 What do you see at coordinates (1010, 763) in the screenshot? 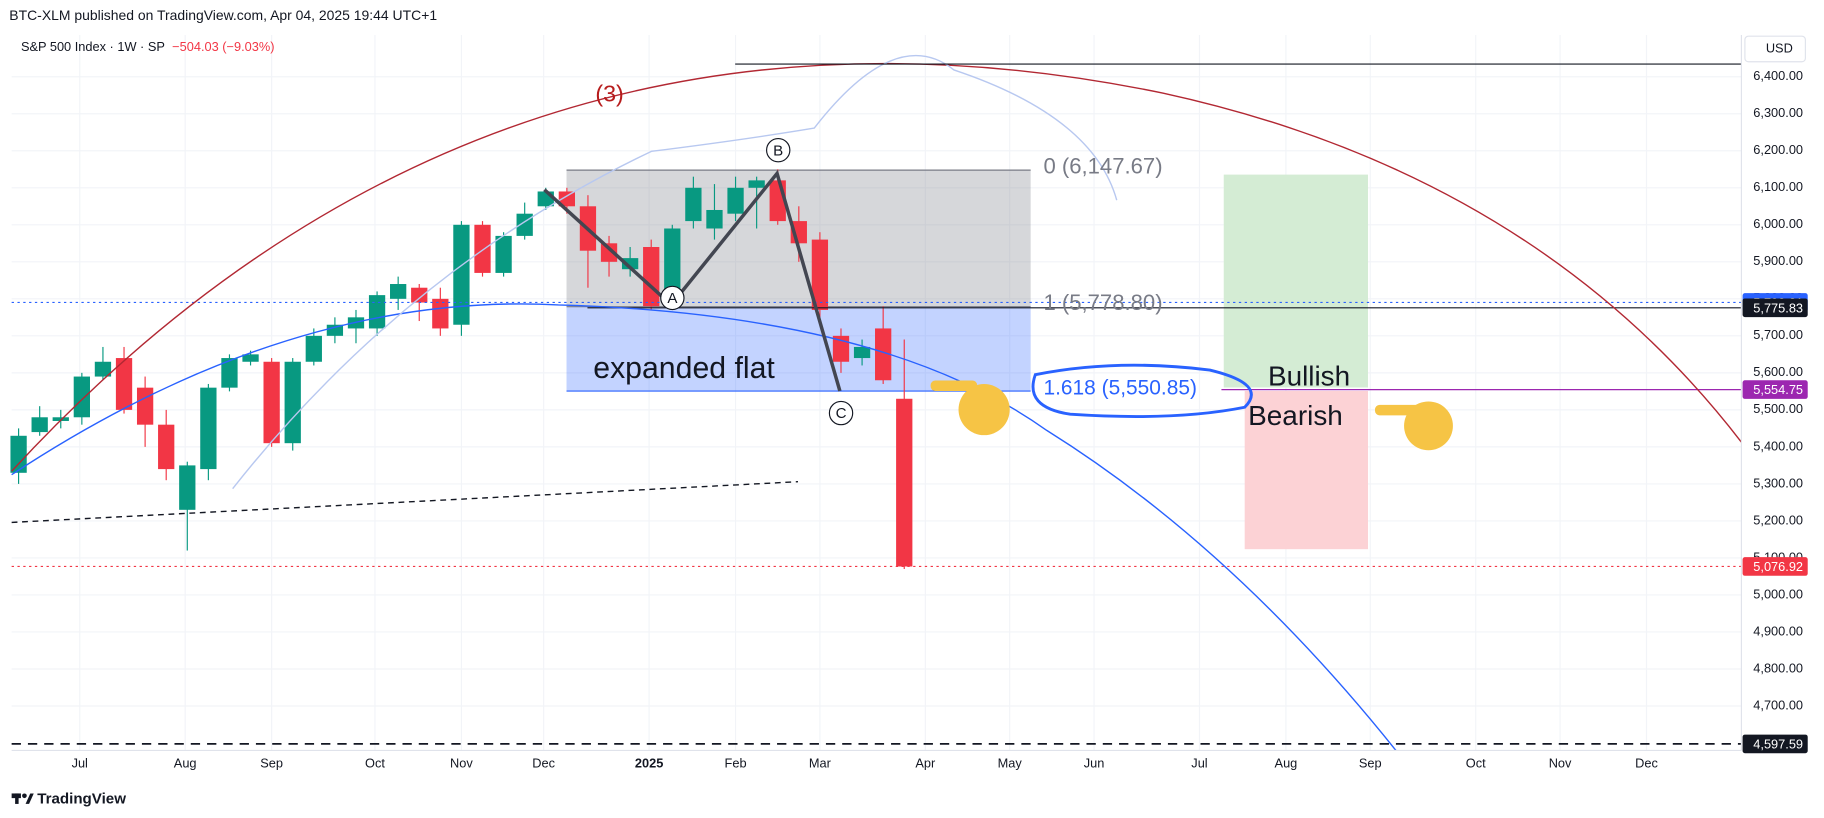
I see `x-tick-label: May` at bounding box center [1010, 763].